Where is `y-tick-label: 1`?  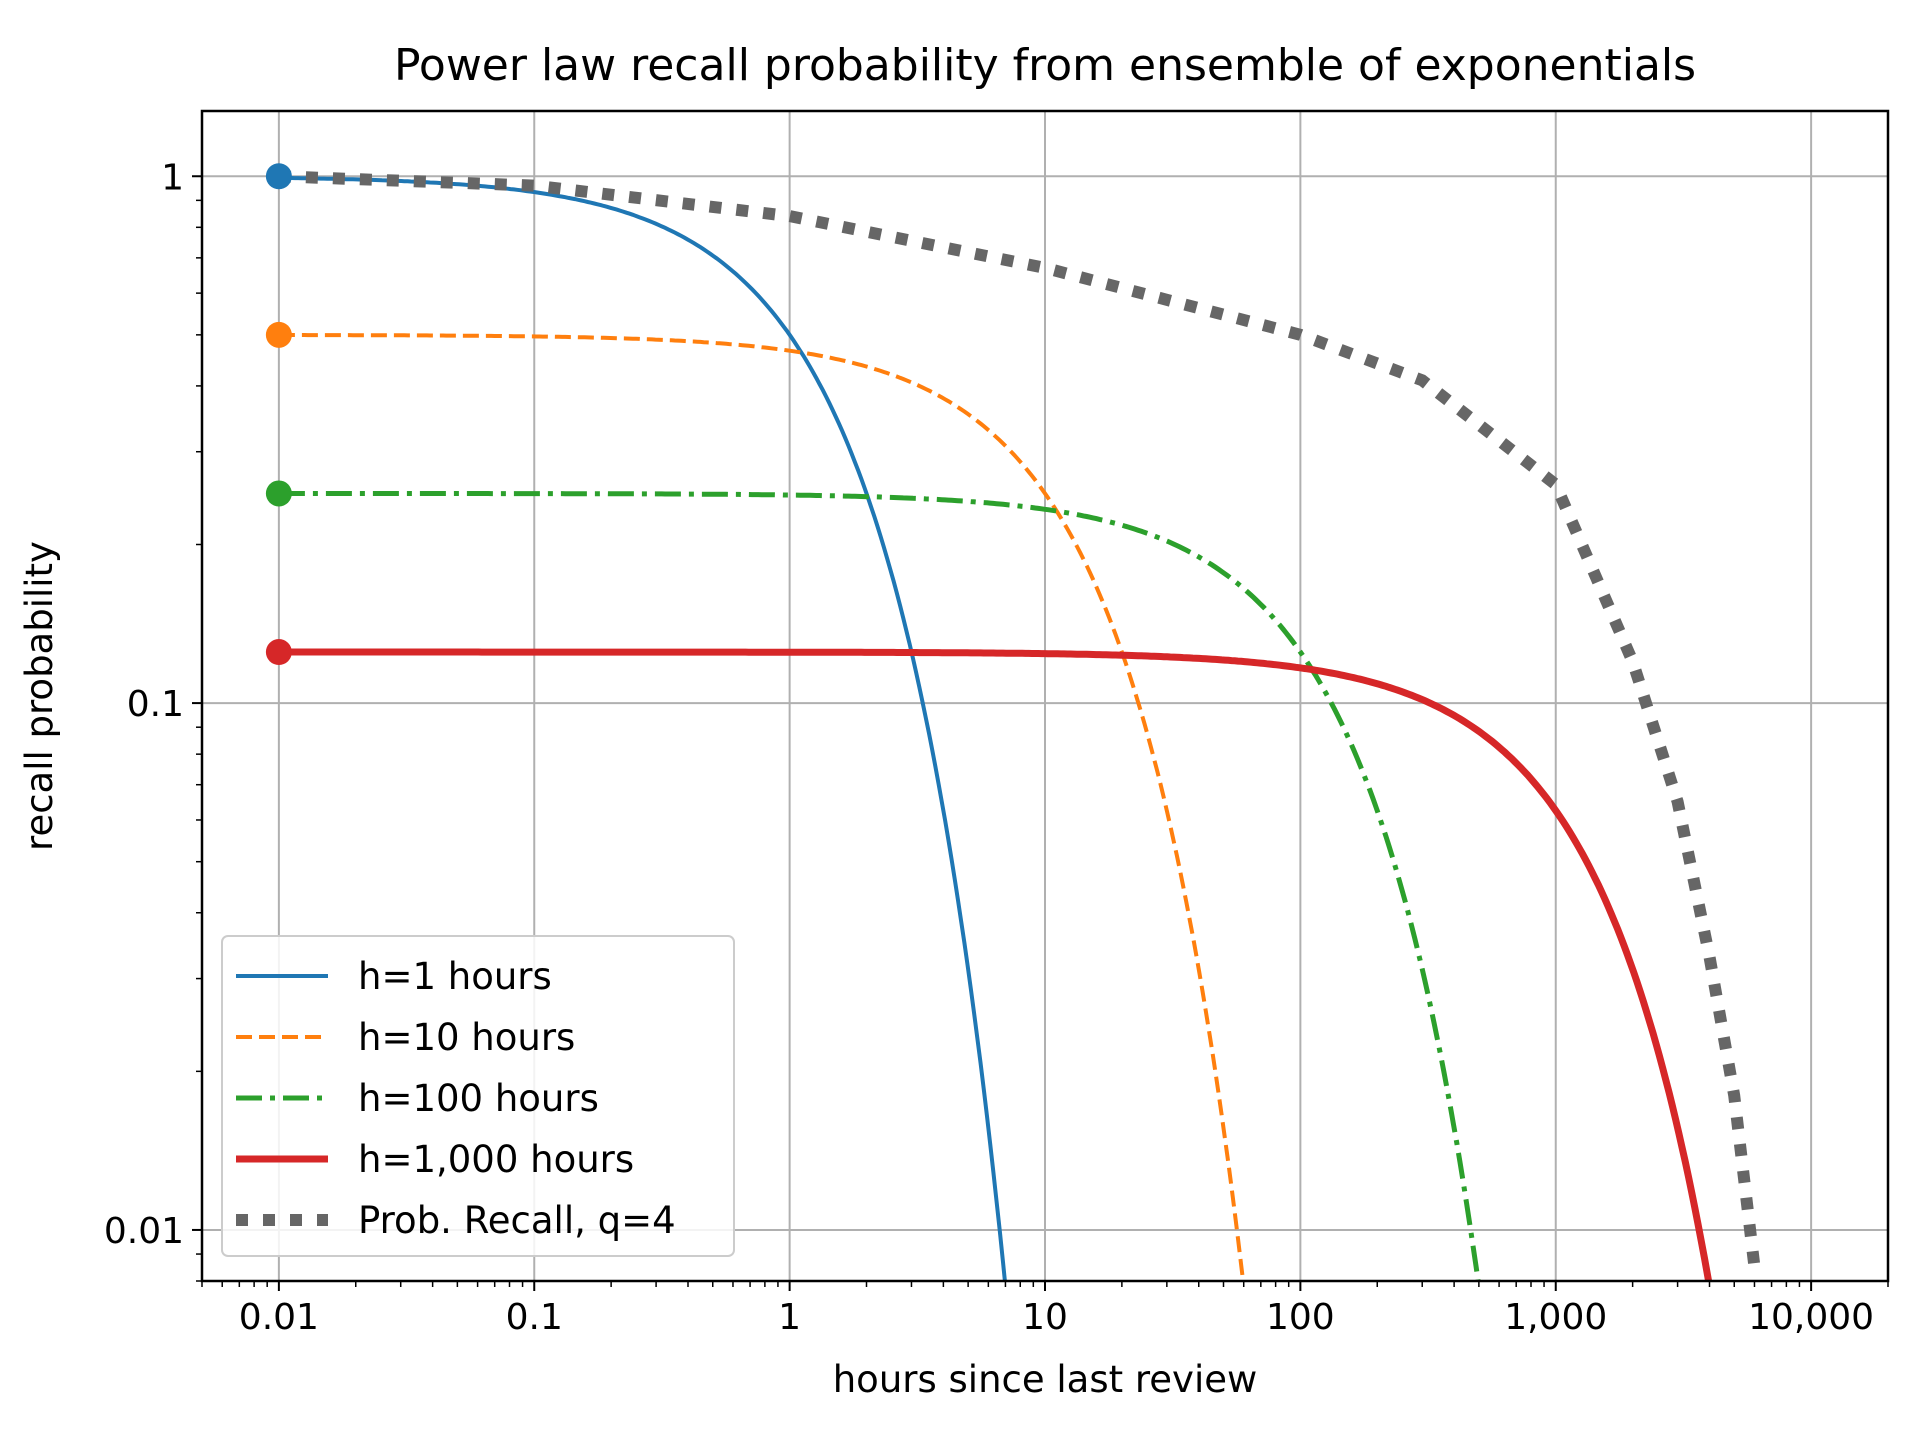
y-tick-label: 1 is located at coordinates (172, 177).